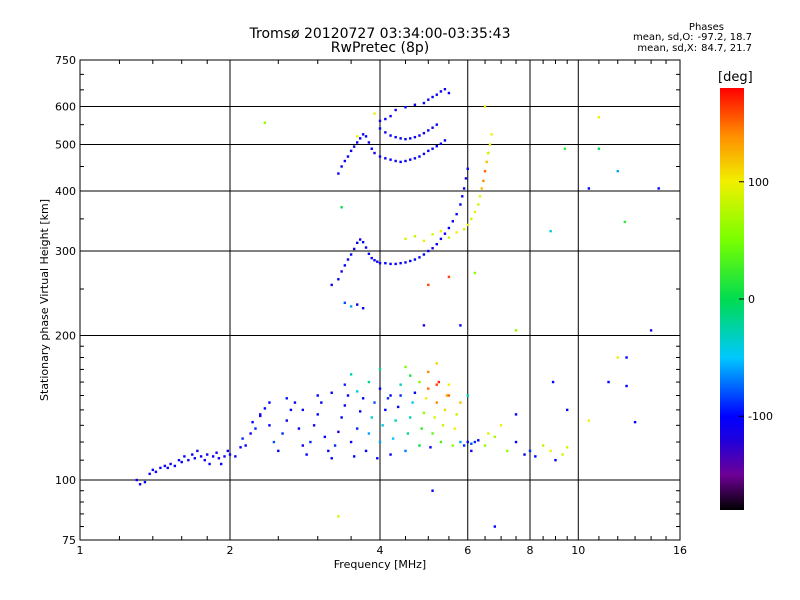 Image resolution: width=800 pixels, height=600 pixels. Describe the element at coordinates (725, 37) in the screenshot. I see `phase-o-values: -97.2, 18.7` at that location.